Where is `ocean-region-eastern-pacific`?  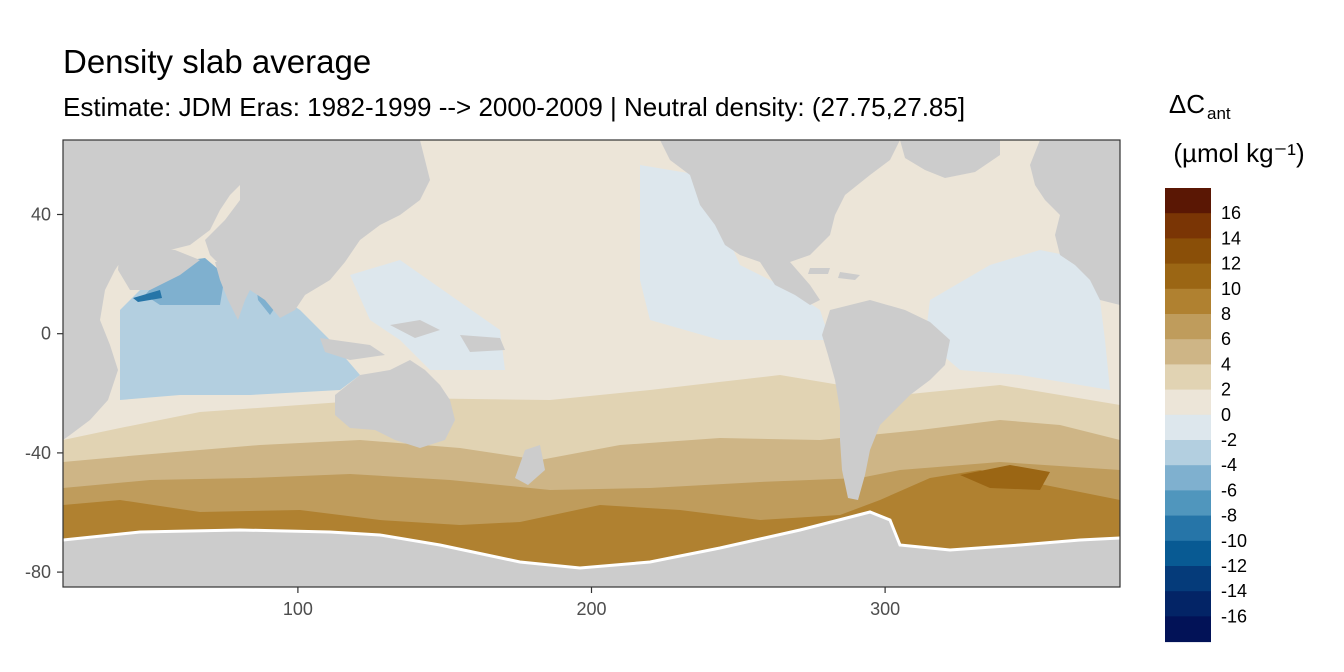
ocean-region-eastern-pacific is located at coordinates (735, 252).